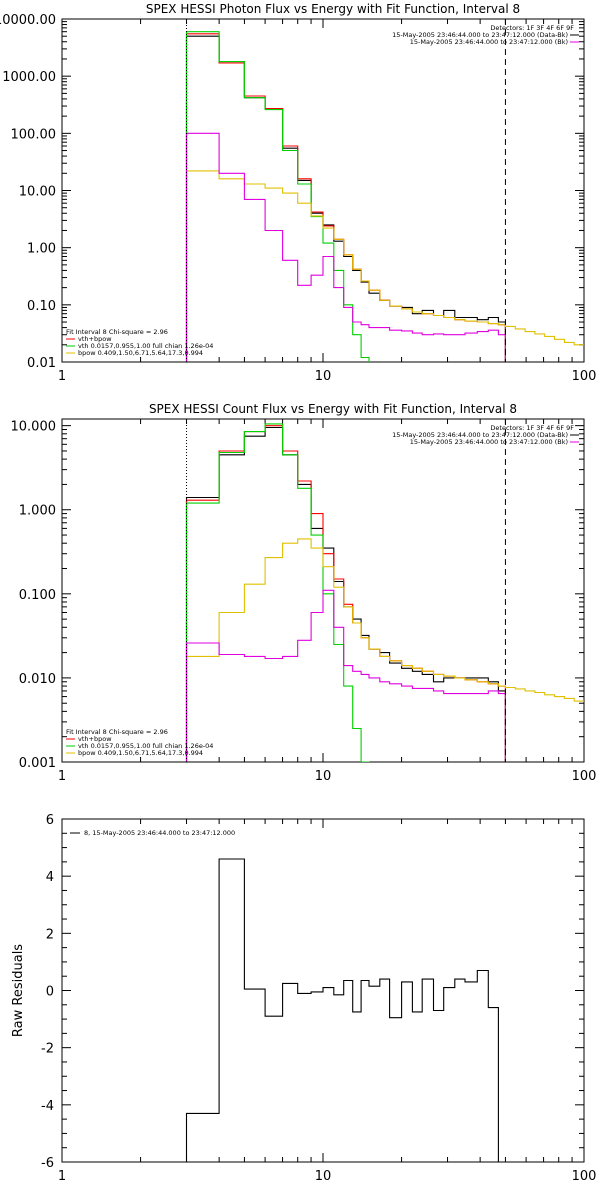  Describe the element at coordinates (41, 363) in the screenshot. I see `y-tick-label: 0.01` at that location.